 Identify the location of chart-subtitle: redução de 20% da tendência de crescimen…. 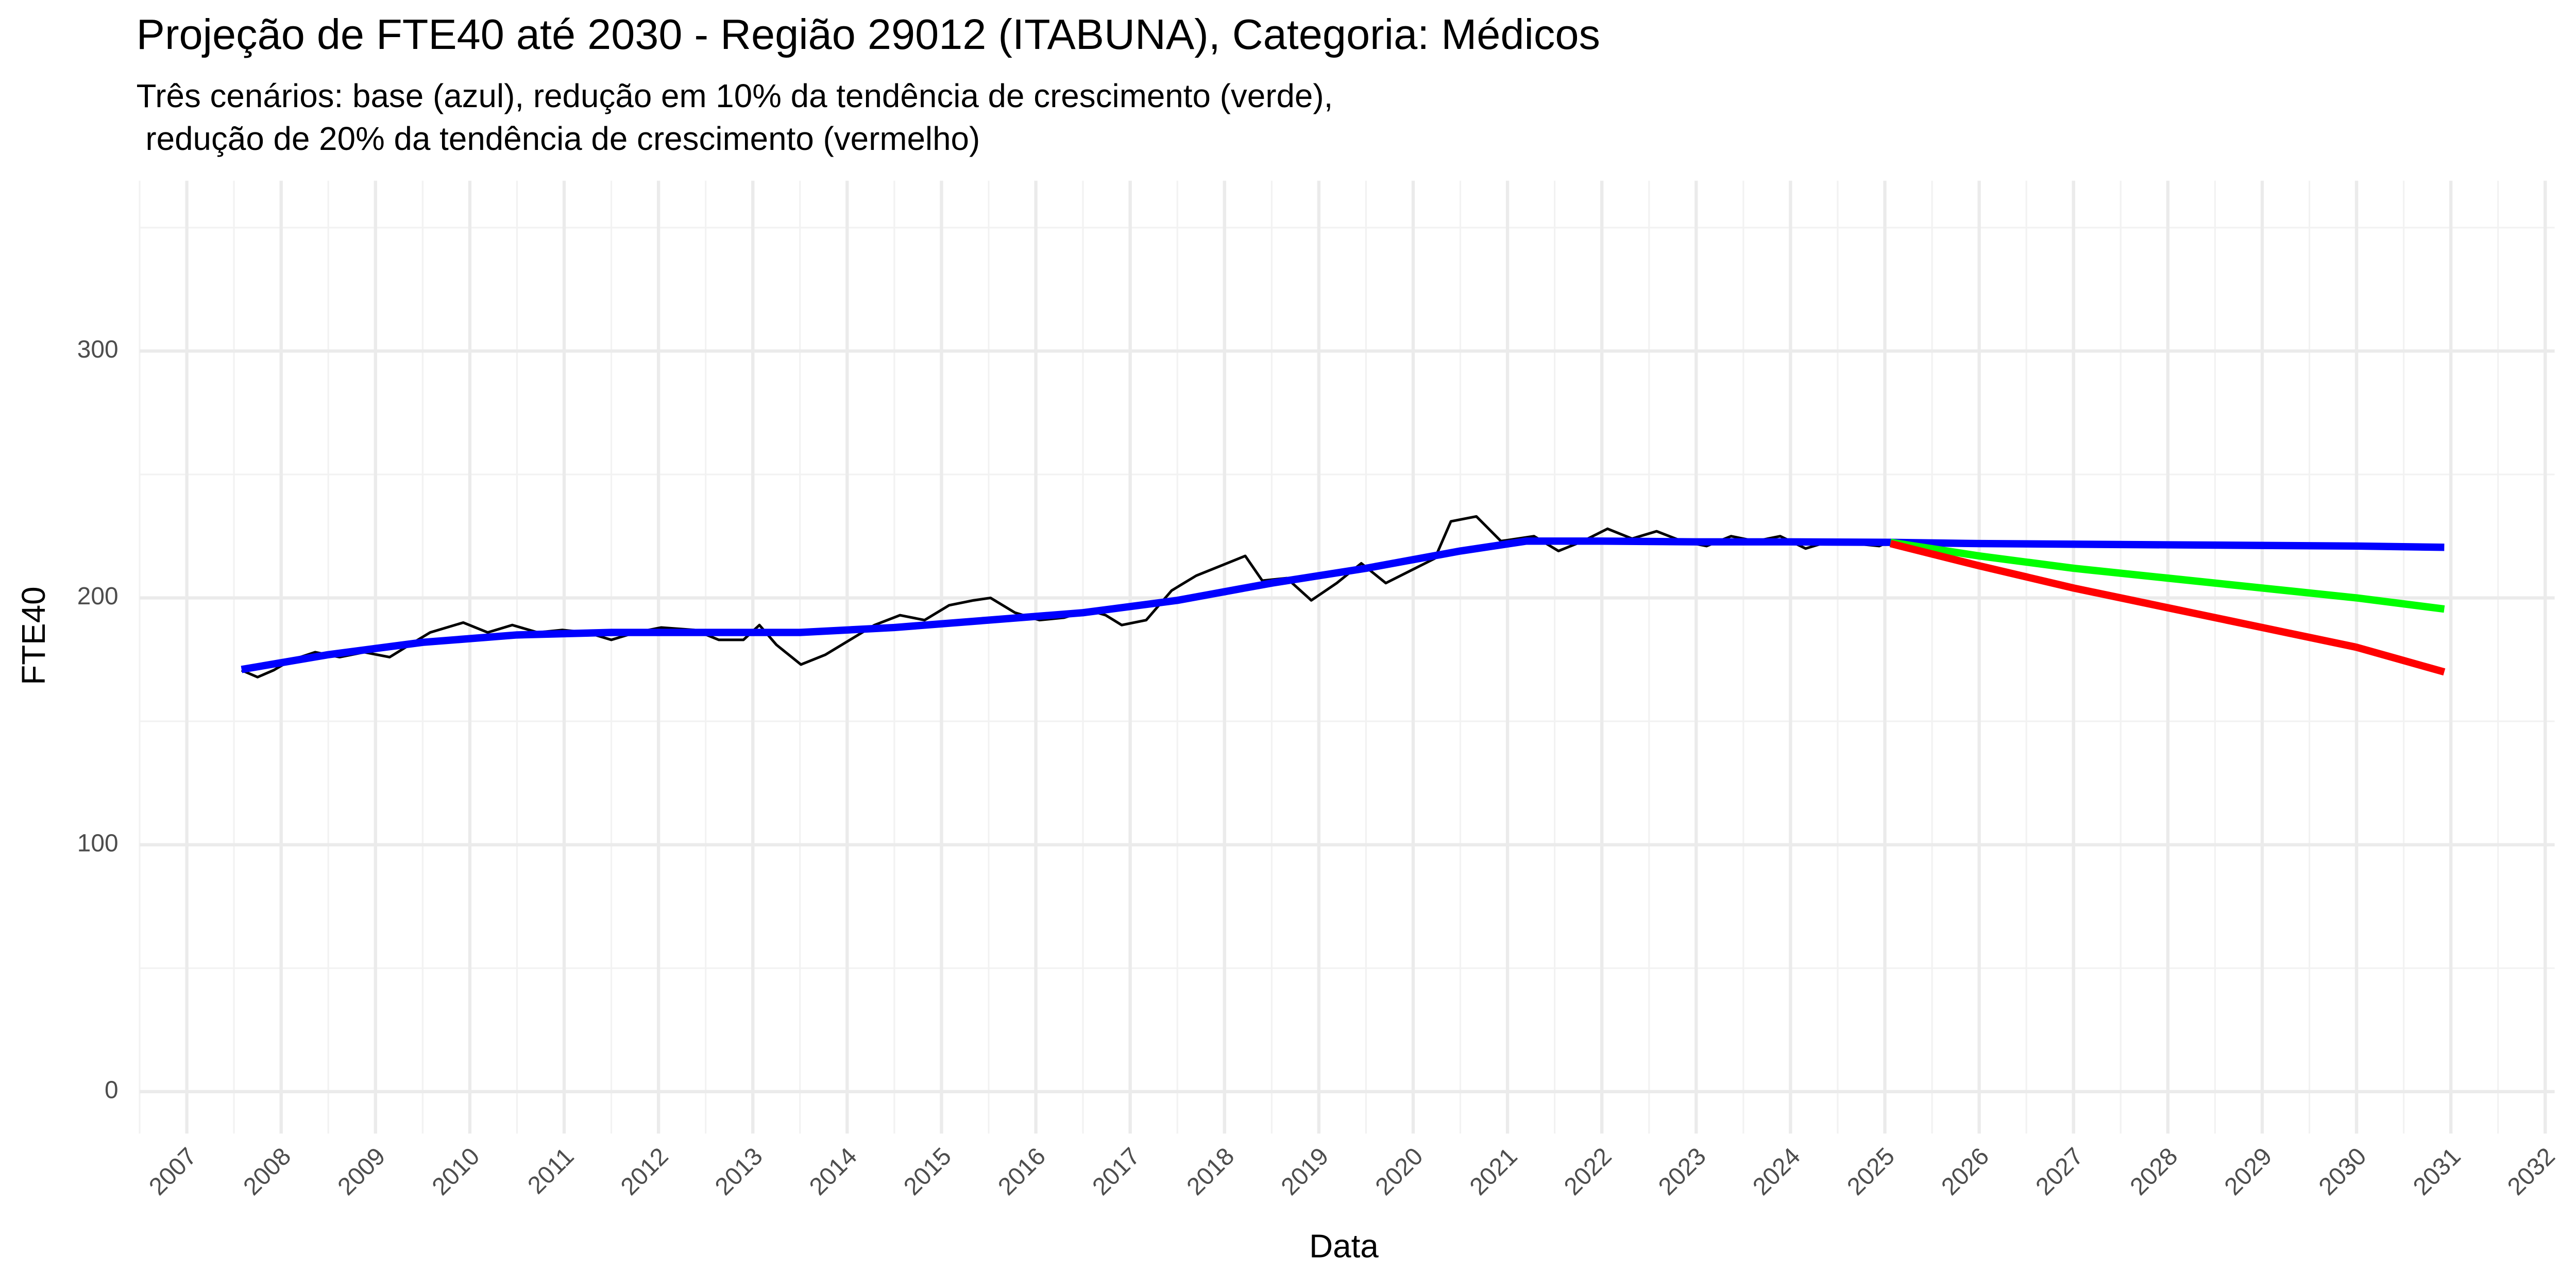
(558, 138).